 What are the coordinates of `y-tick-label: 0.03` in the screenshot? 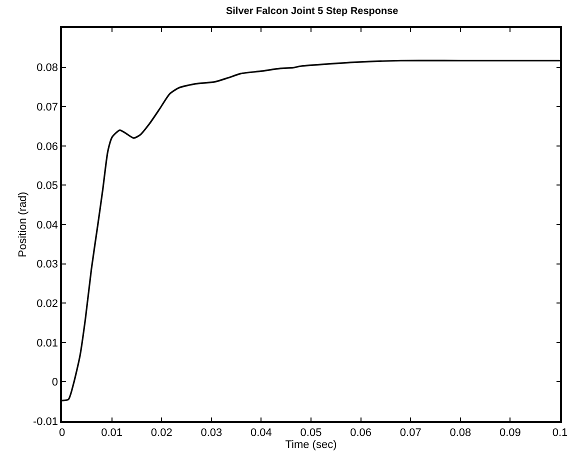 It's located at (47, 264).